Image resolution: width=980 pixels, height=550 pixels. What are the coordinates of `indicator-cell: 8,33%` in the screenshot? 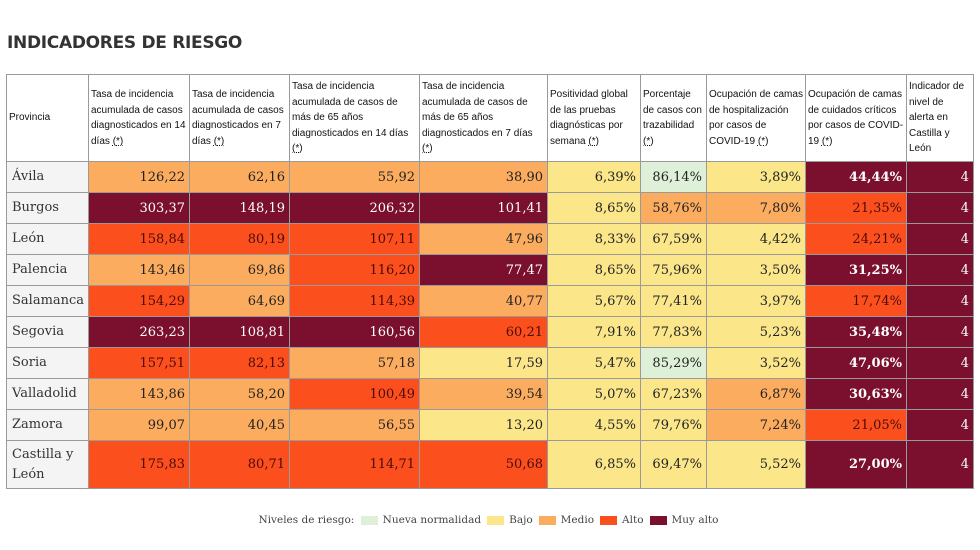 It's located at (594, 239).